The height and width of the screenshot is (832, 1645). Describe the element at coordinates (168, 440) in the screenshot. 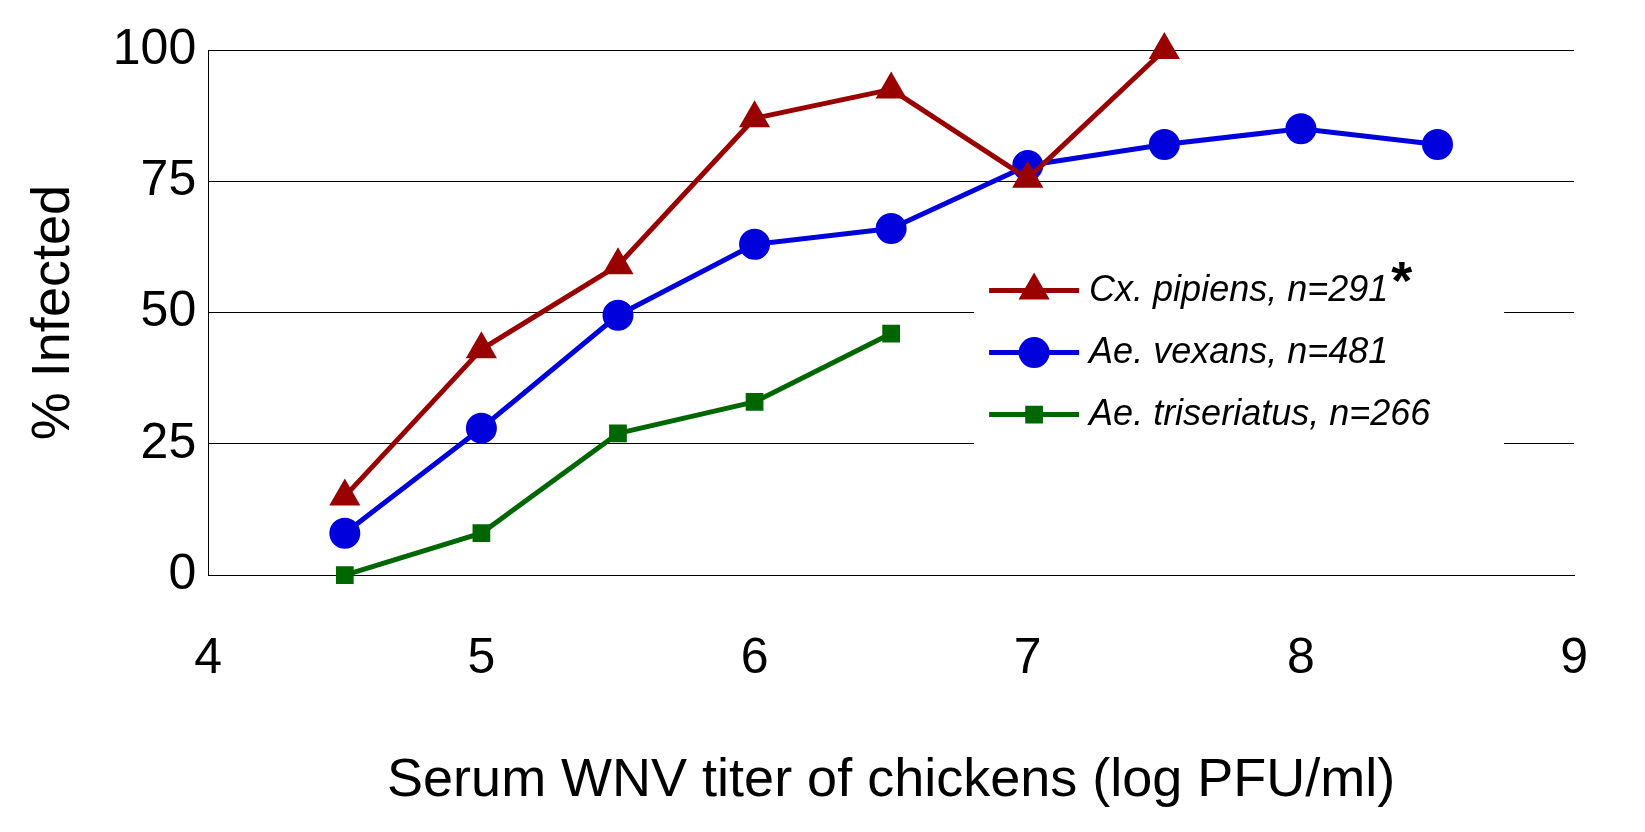

I see `y-tick-label: 25` at that location.